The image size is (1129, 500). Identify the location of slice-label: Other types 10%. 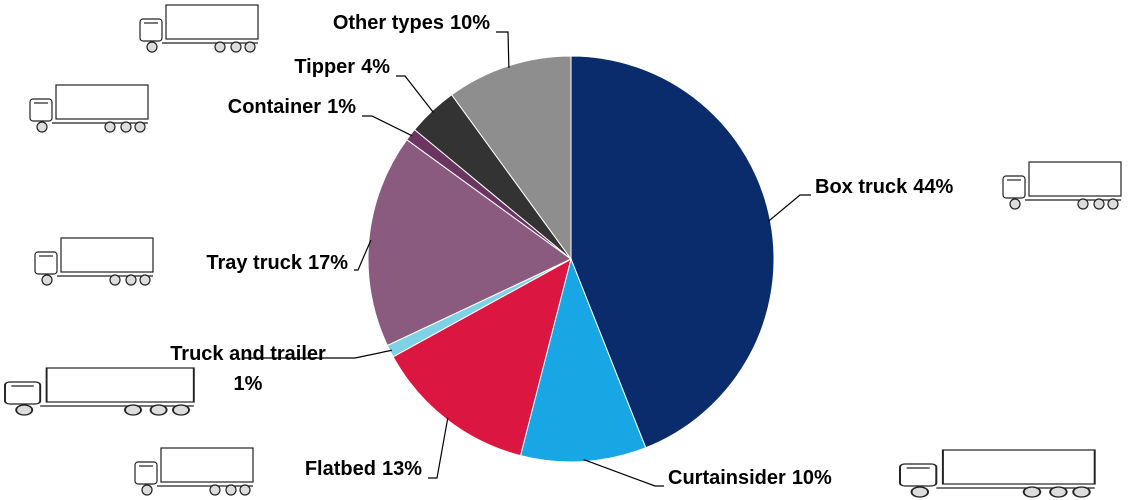
(411, 23).